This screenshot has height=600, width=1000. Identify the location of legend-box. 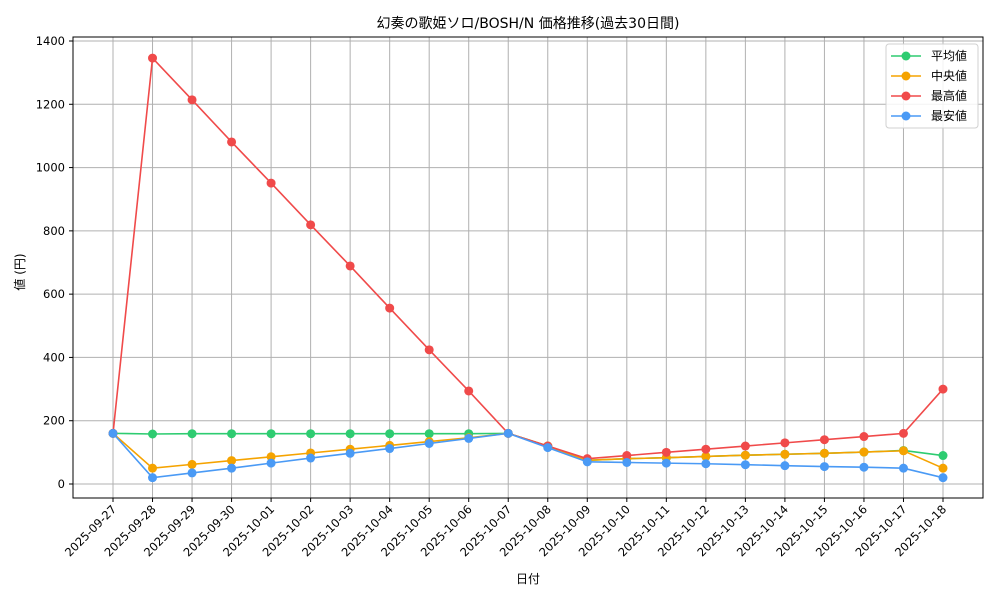
(932, 86).